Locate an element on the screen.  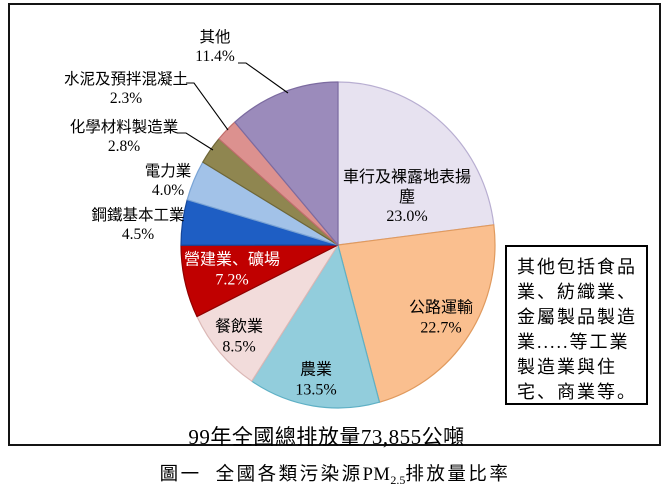
label-power-name: 電力業 is located at coordinates (168, 171).